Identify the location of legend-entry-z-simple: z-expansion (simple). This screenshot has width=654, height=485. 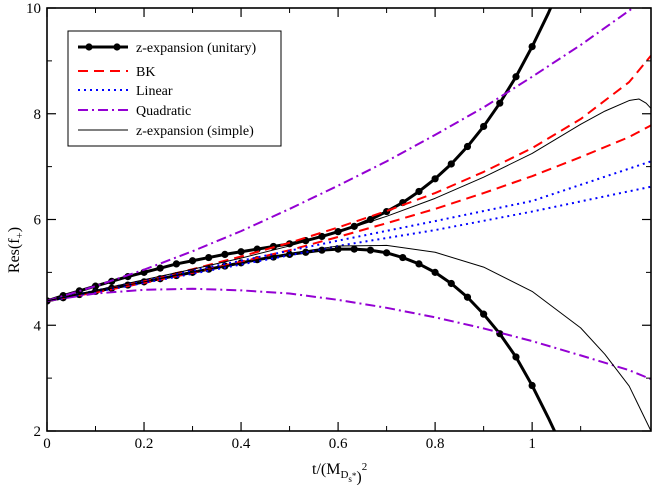
(166, 131).